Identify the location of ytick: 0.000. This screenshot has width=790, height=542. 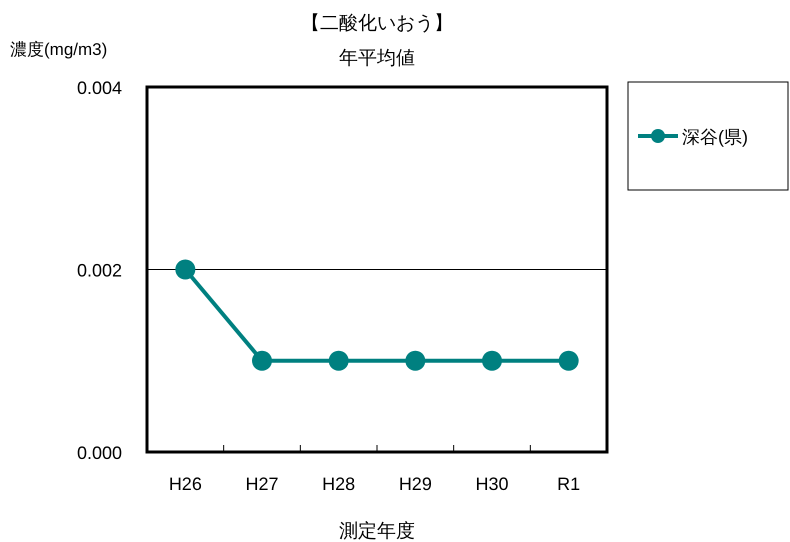
(99, 453).